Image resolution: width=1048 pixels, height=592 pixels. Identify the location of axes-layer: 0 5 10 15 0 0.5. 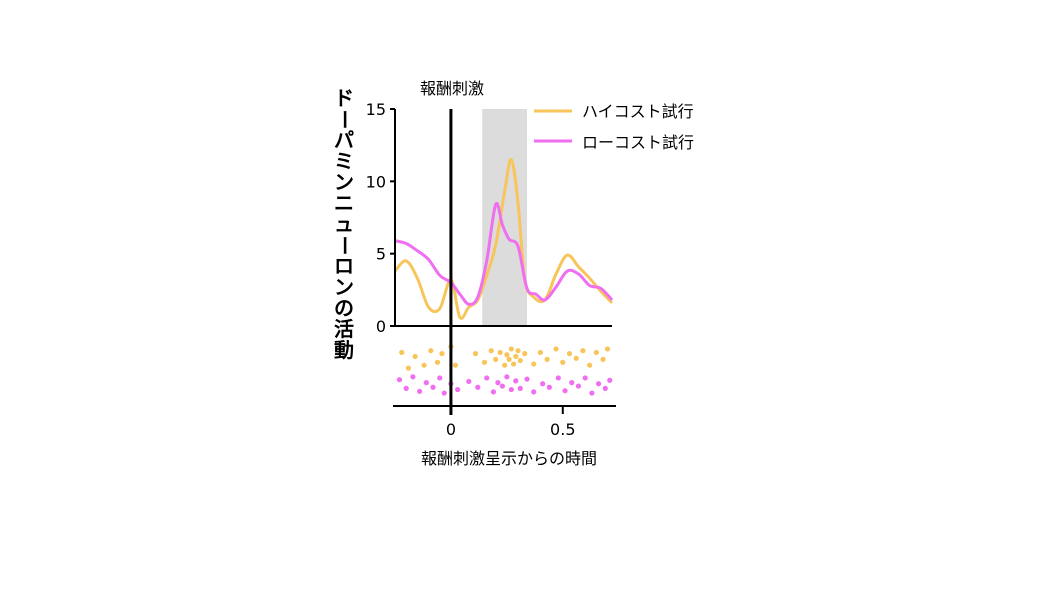
(491, 269).